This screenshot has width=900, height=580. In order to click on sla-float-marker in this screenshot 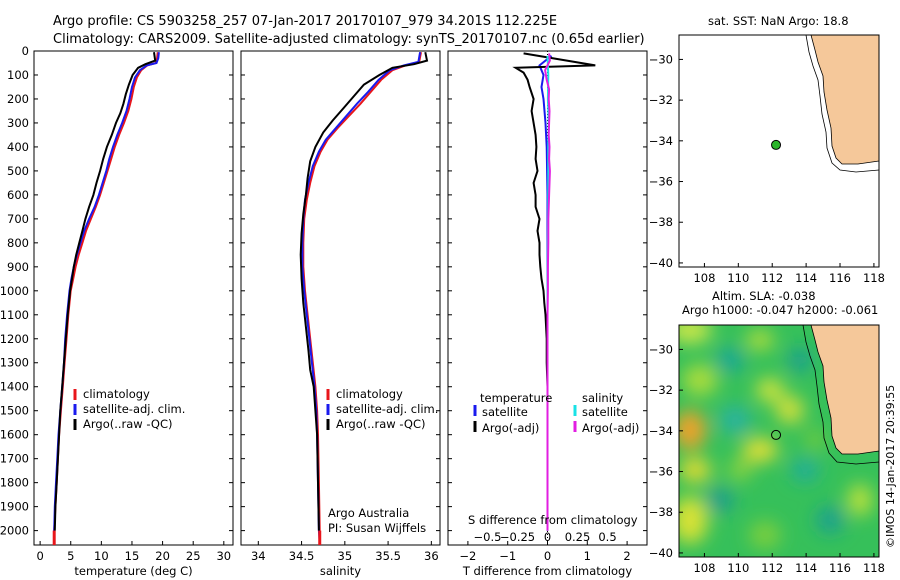, I will do `click(776, 434)`.